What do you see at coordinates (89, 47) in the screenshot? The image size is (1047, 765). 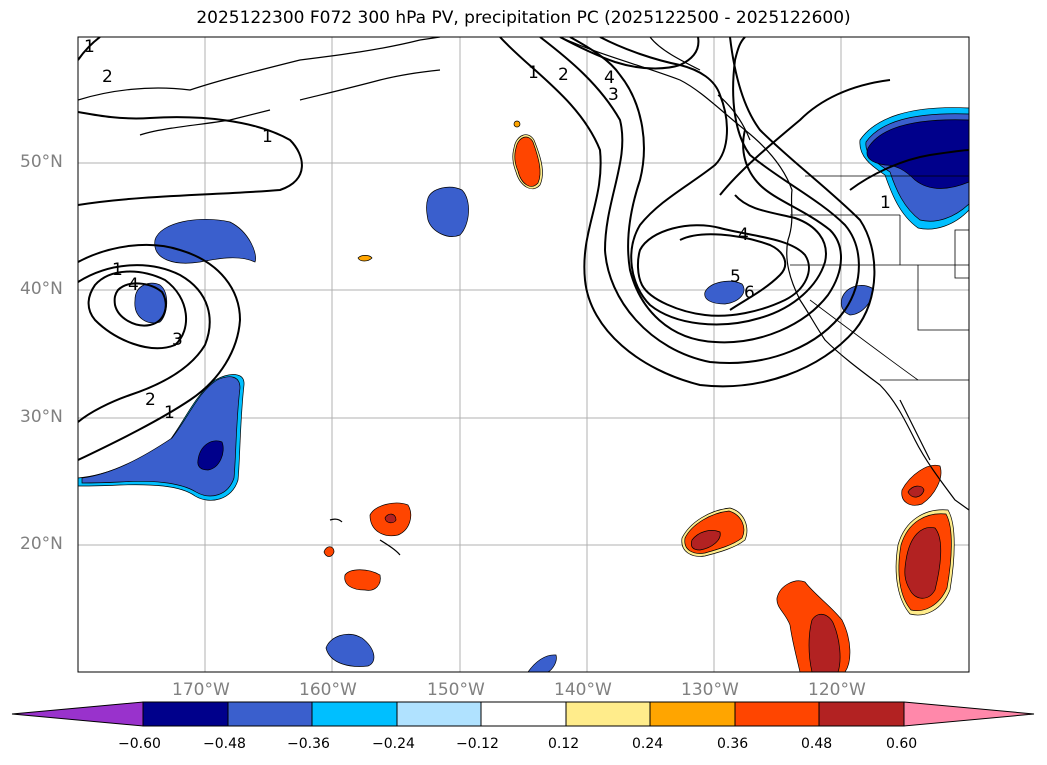 I see `pv-label-1: 1` at bounding box center [89, 47].